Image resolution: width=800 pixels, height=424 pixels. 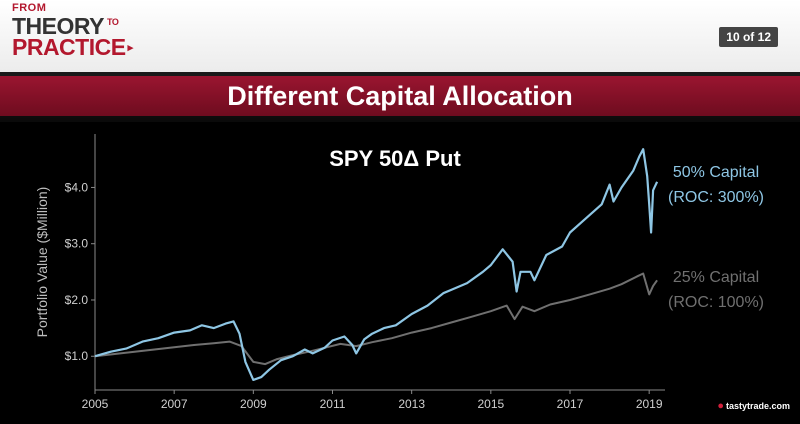 I want to click on slide-title: Different Capital Allocation, so click(x=400, y=96).